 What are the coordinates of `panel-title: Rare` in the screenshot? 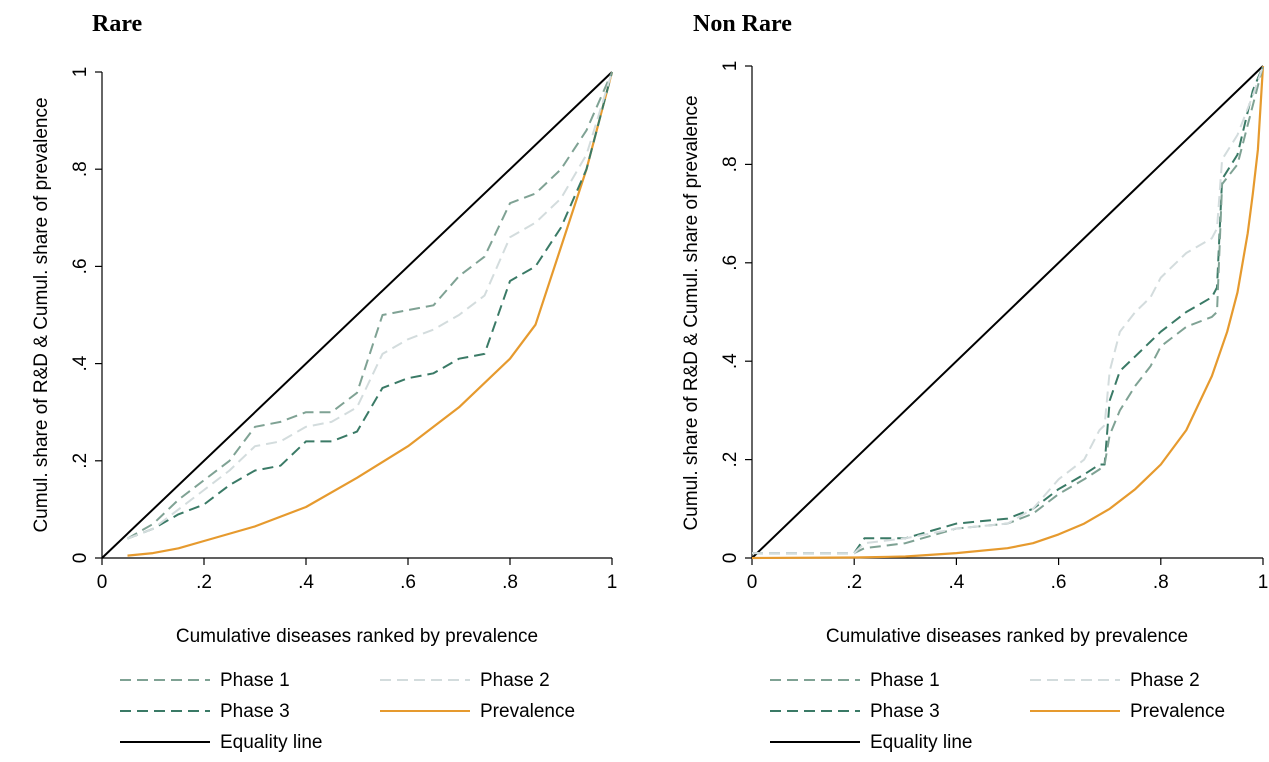 It's located at (117, 24).